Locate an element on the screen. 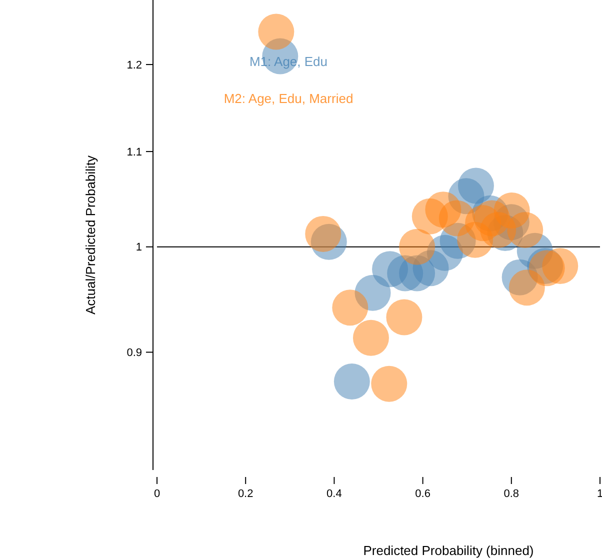 The height and width of the screenshot is (560, 602). y-axis-title: Actual/Predicted Probability is located at coordinates (90, 234).